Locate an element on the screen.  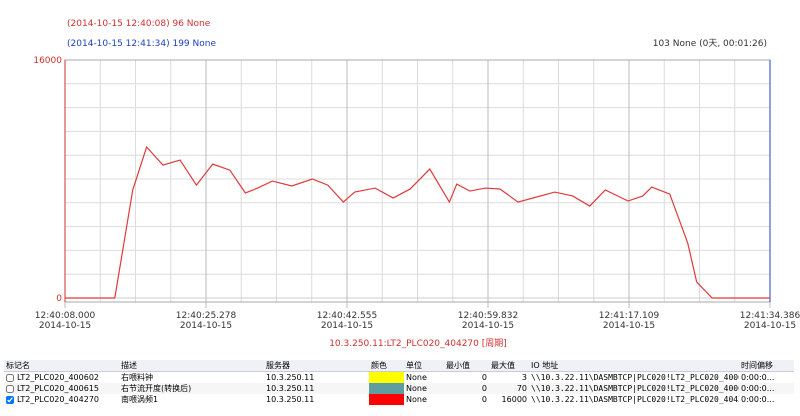
table-cell: 16000 is located at coordinates (514, 399).